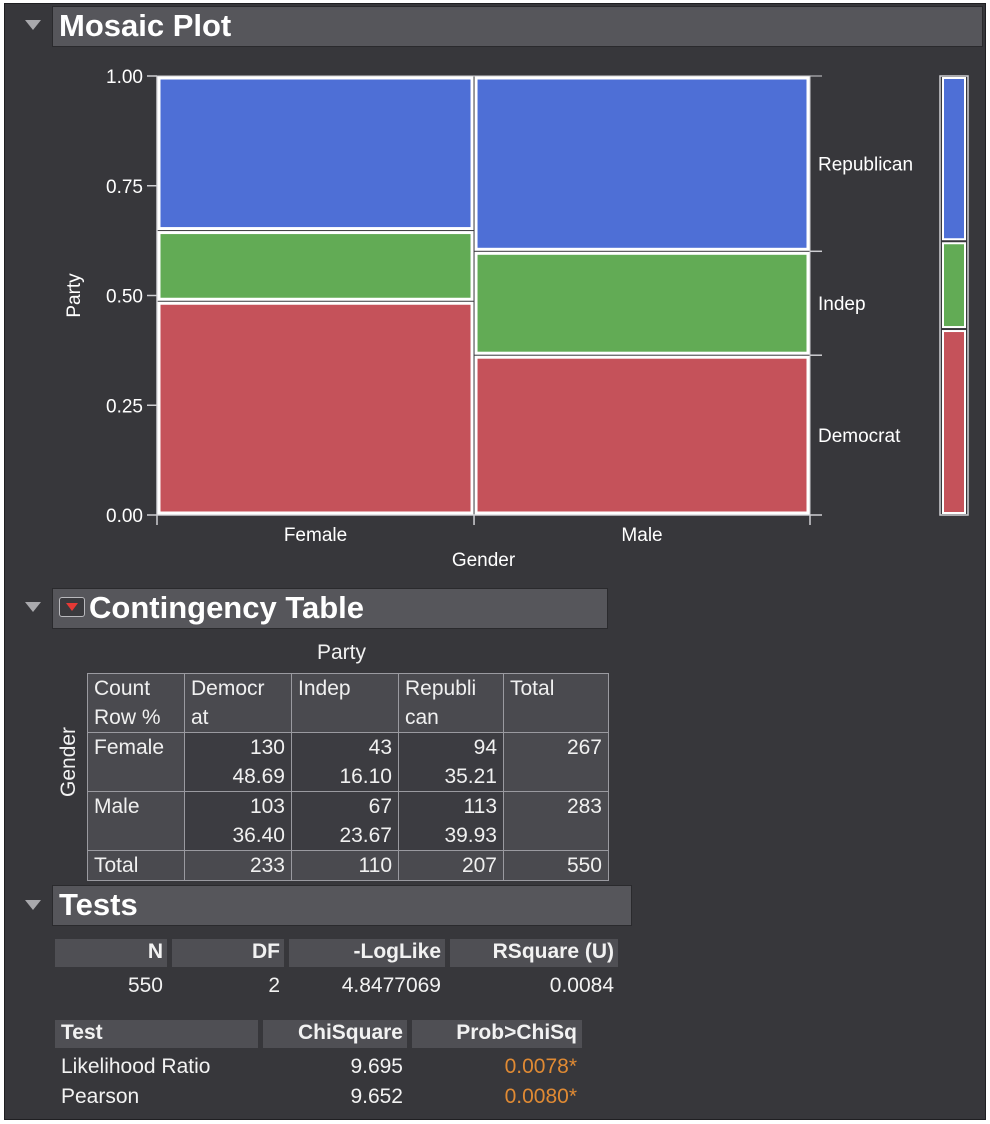 This screenshot has width=990, height=1124. I want to click on ct-row-label: Male, so click(136, 821).